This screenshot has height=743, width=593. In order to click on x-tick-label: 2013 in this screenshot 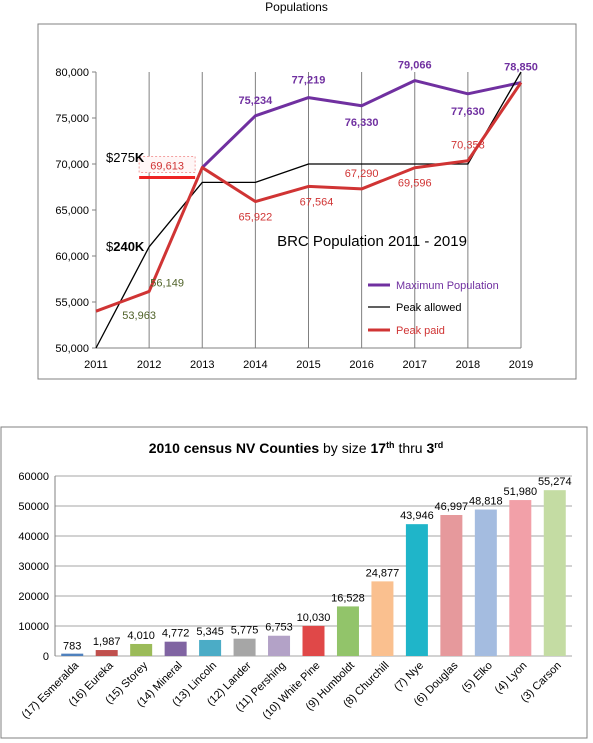, I will do `click(202, 365)`.